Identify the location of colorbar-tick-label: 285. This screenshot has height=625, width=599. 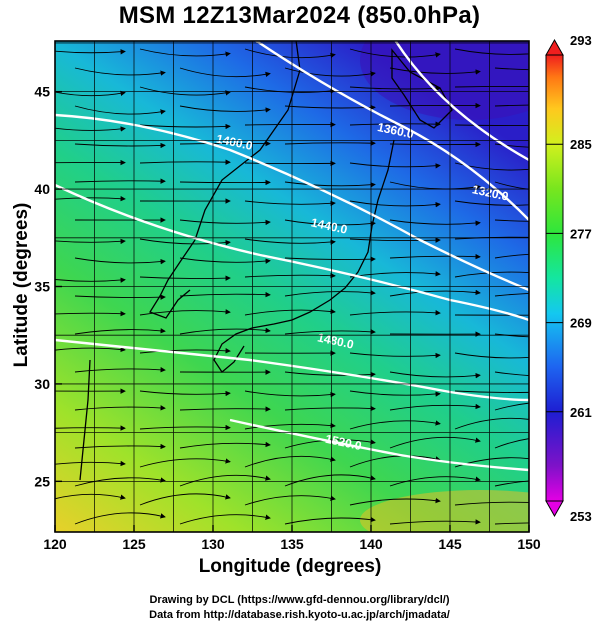
(581, 144).